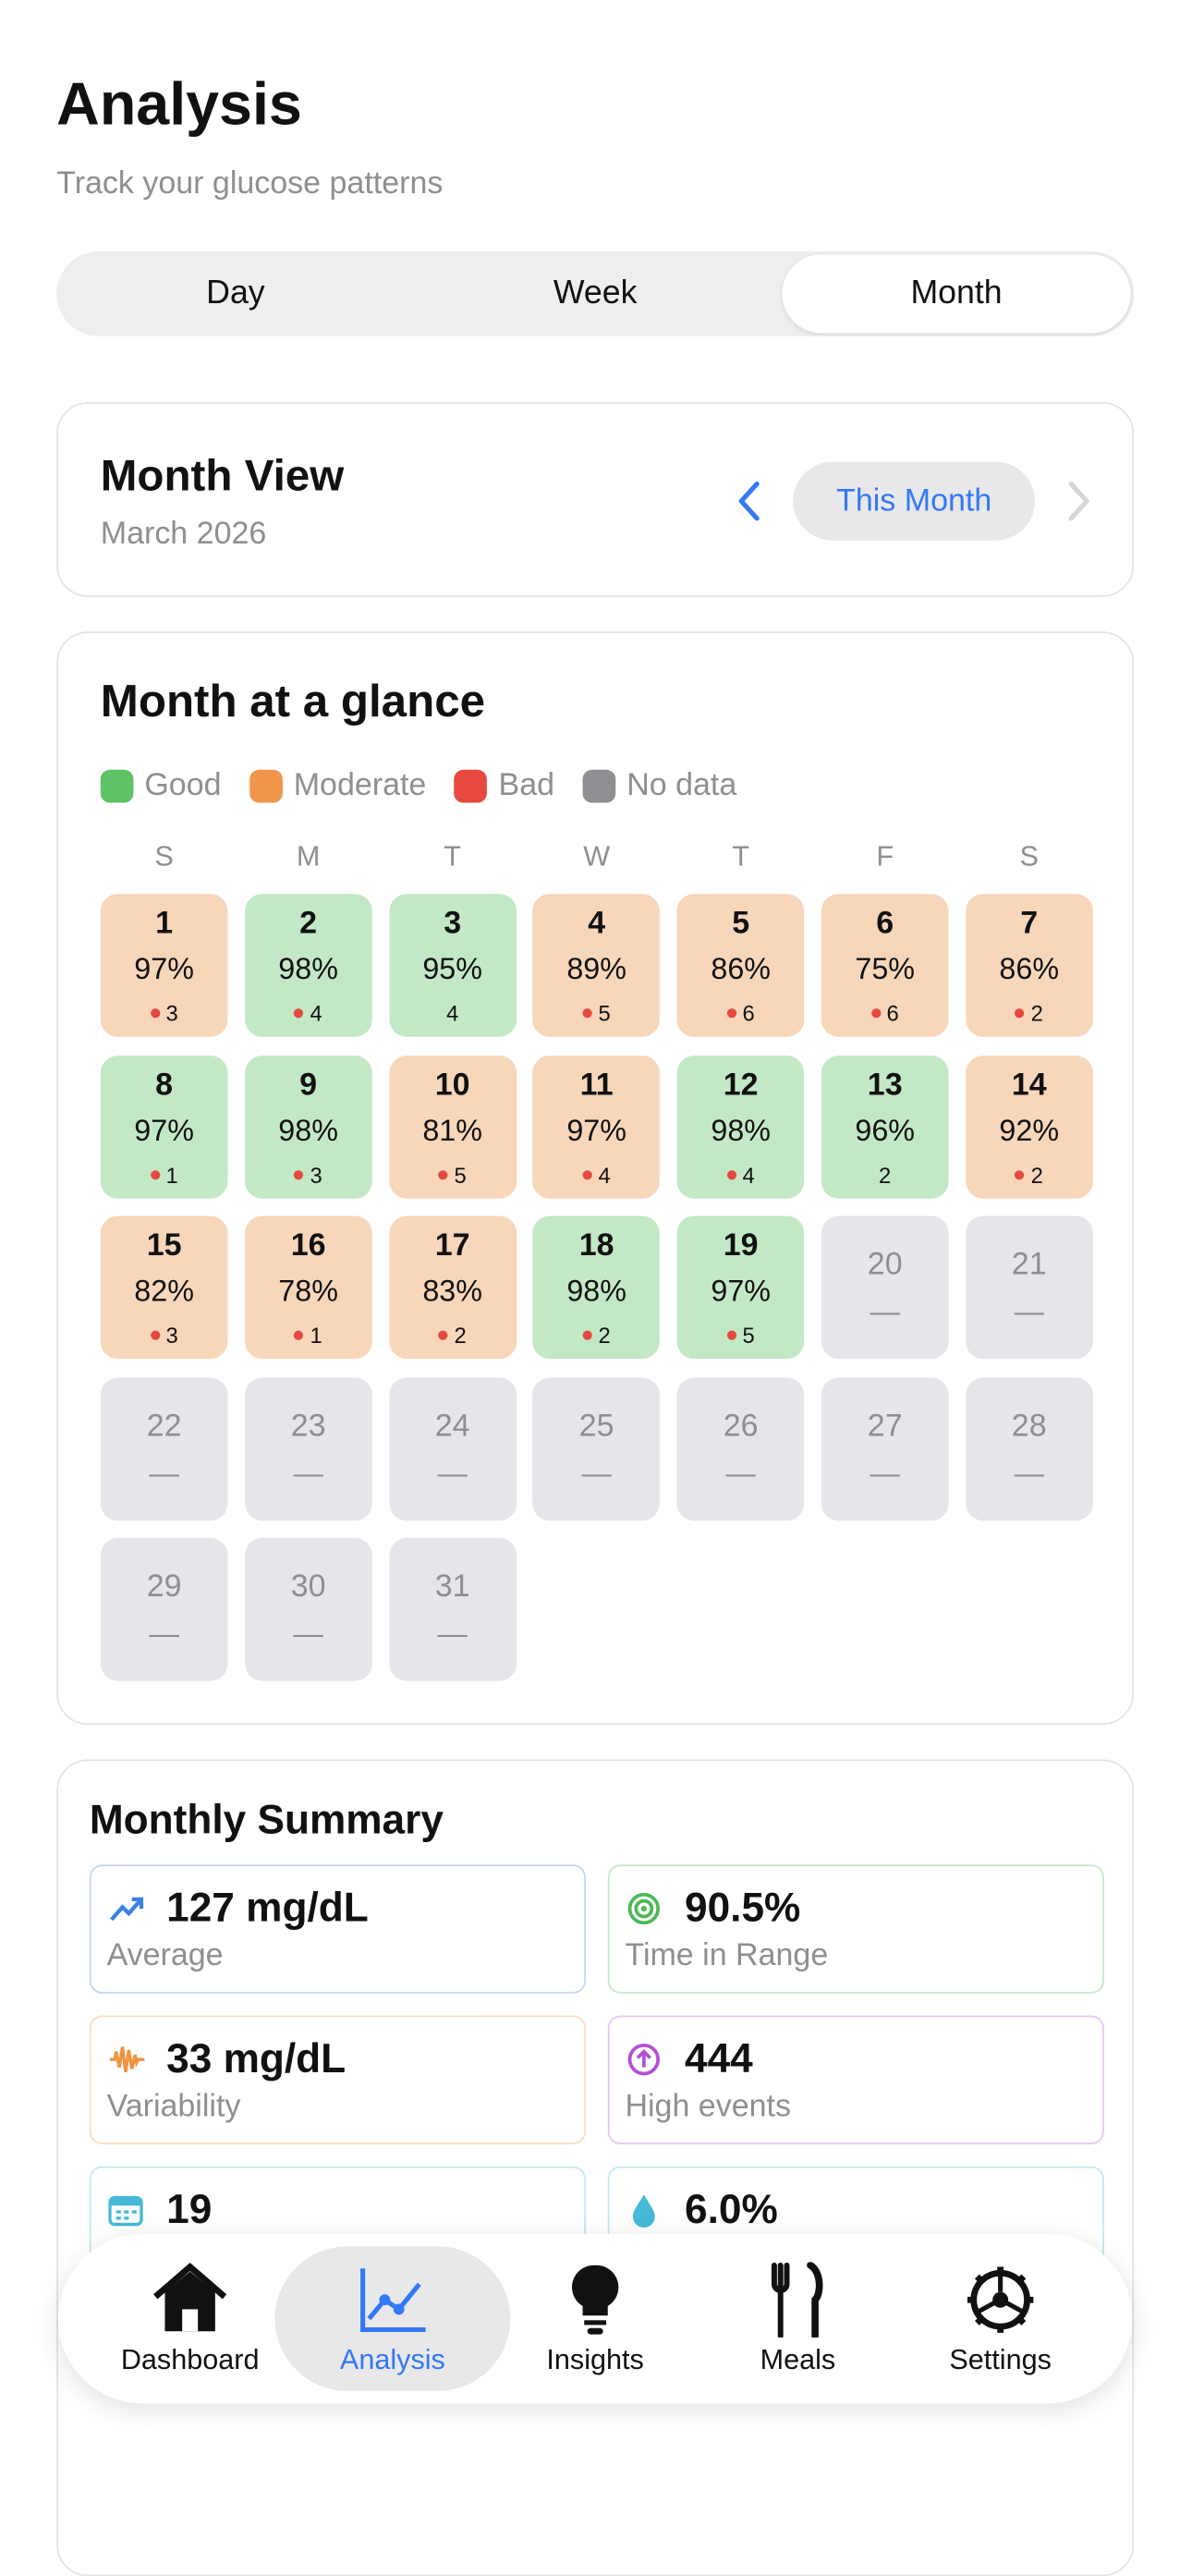 The height and width of the screenshot is (2576, 1192). Describe the element at coordinates (596, 1126) in the screenshot. I see `day-cell: 11 97% 4` at that location.